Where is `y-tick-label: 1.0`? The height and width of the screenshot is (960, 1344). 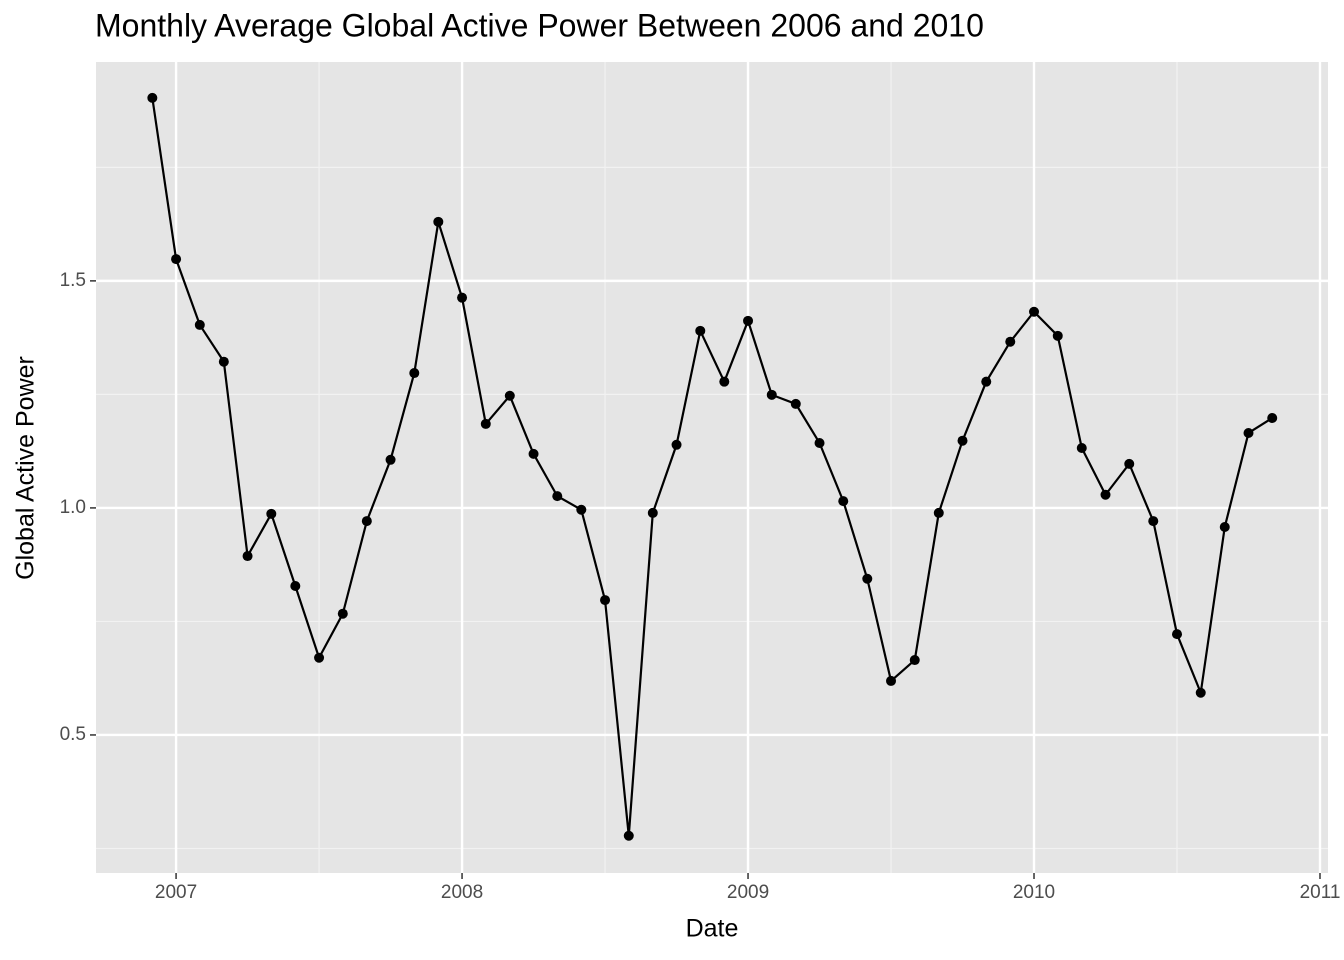
y-tick-label: 1.0 is located at coordinates (73, 507).